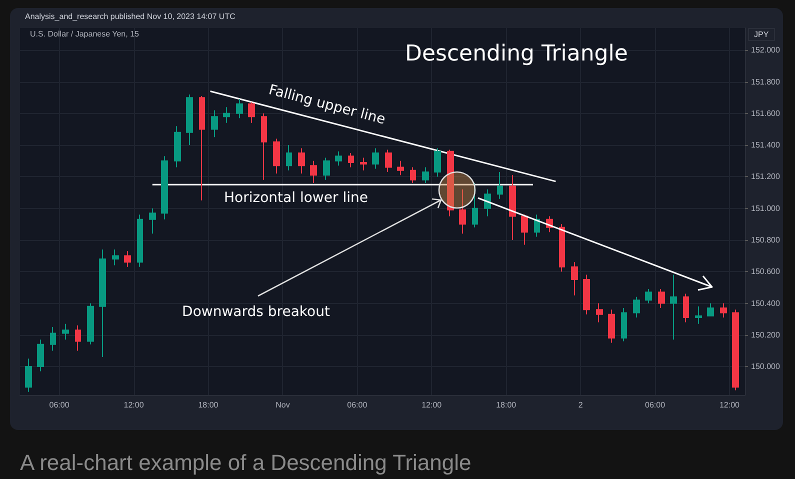  Describe the element at coordinates (246, 463) in the screenshot. I see `text: A real-chart example of a Descending Triangle` at that location.